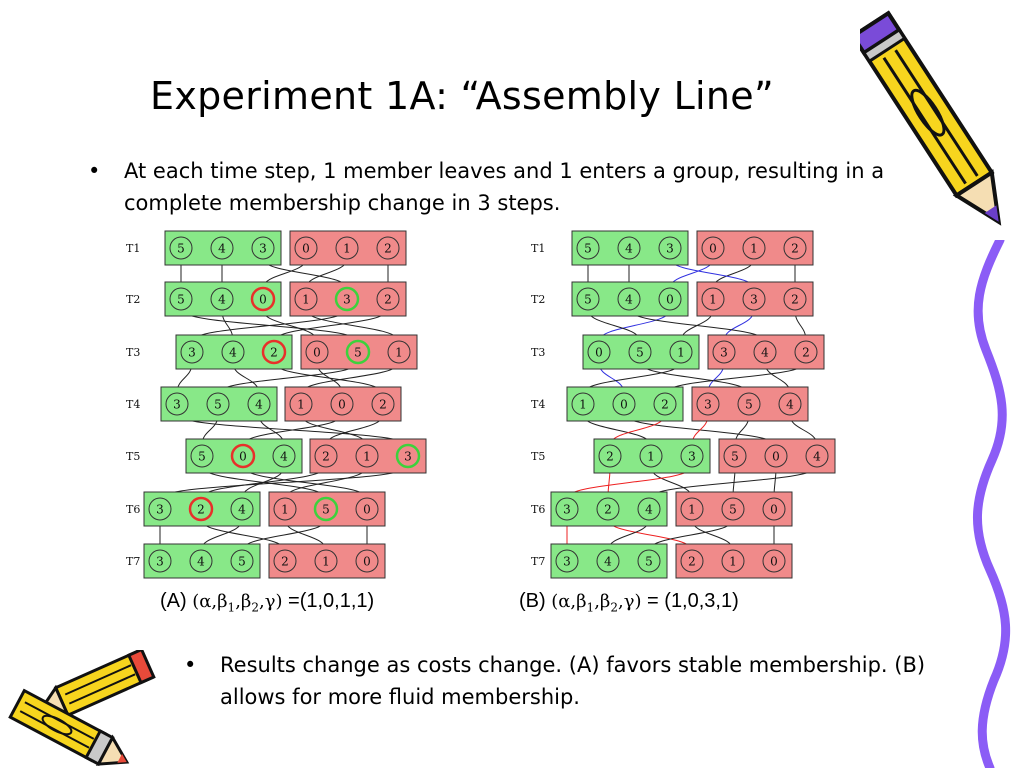 This screenshot has height=768, width=1024. I want to click on caption-b-value: = (1,0,3,1), so click(690, 601).